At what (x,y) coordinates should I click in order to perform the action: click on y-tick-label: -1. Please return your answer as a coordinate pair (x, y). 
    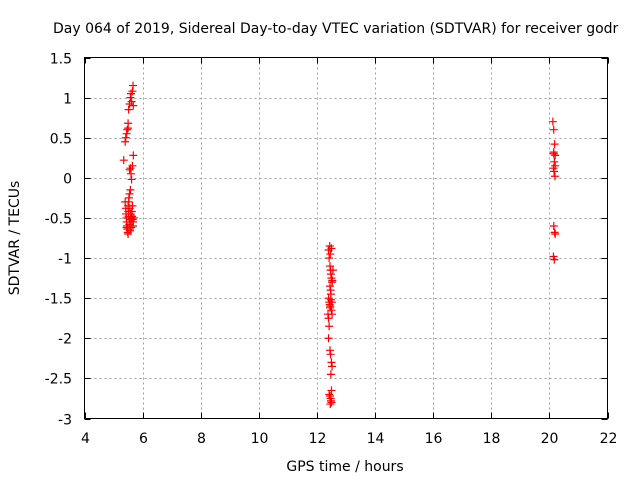
    Looking at the image, I should click on (65, 260).